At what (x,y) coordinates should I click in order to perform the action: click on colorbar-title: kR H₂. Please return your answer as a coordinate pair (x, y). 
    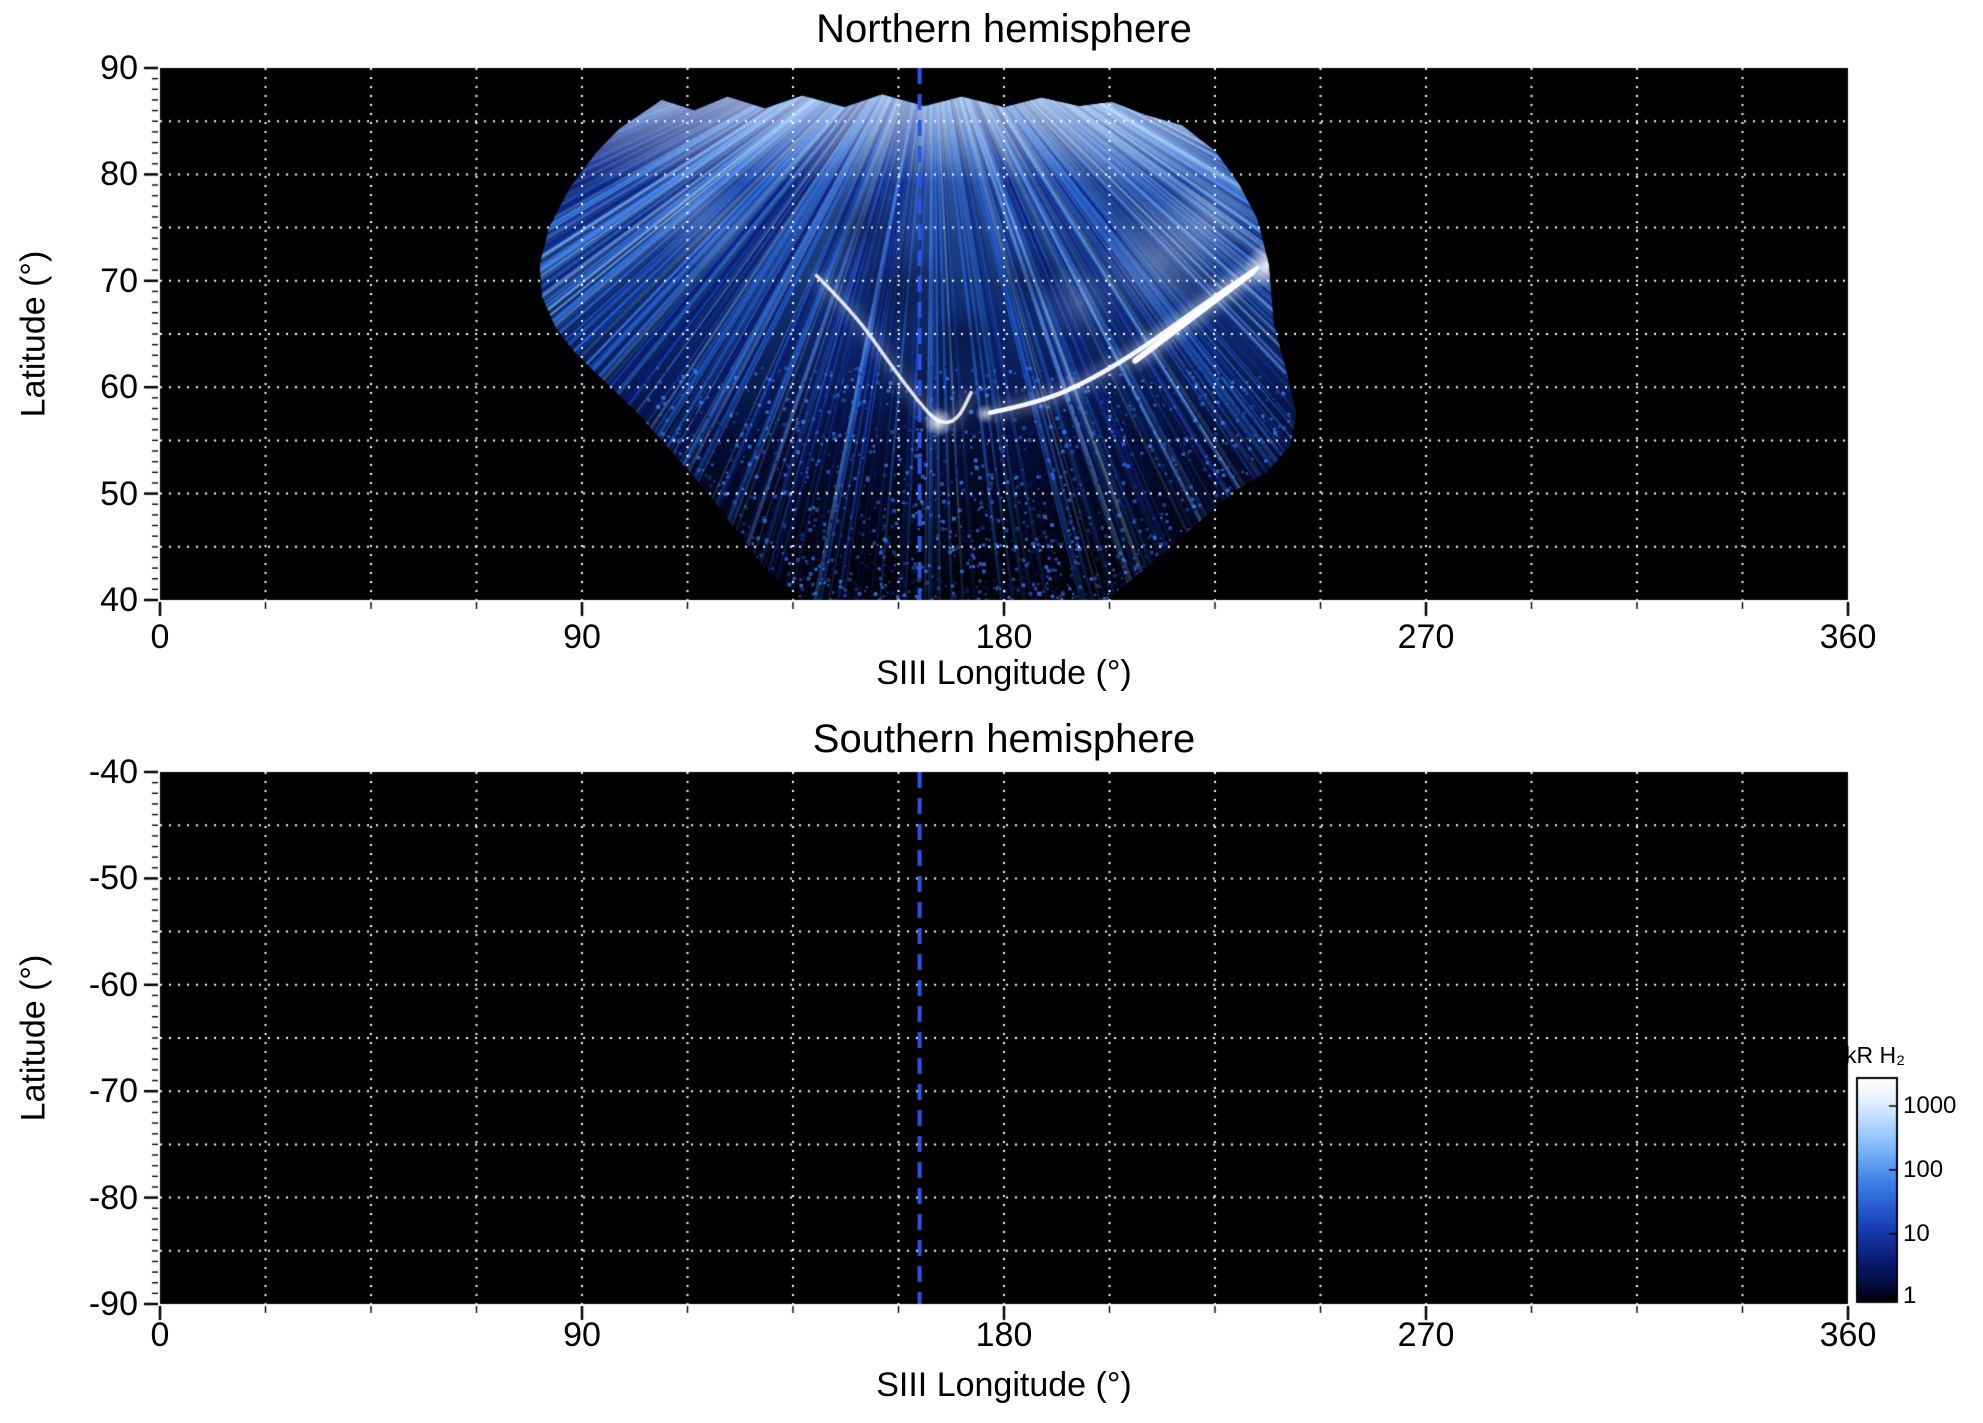
    Looking at the image, I should click on (1875, 1055).